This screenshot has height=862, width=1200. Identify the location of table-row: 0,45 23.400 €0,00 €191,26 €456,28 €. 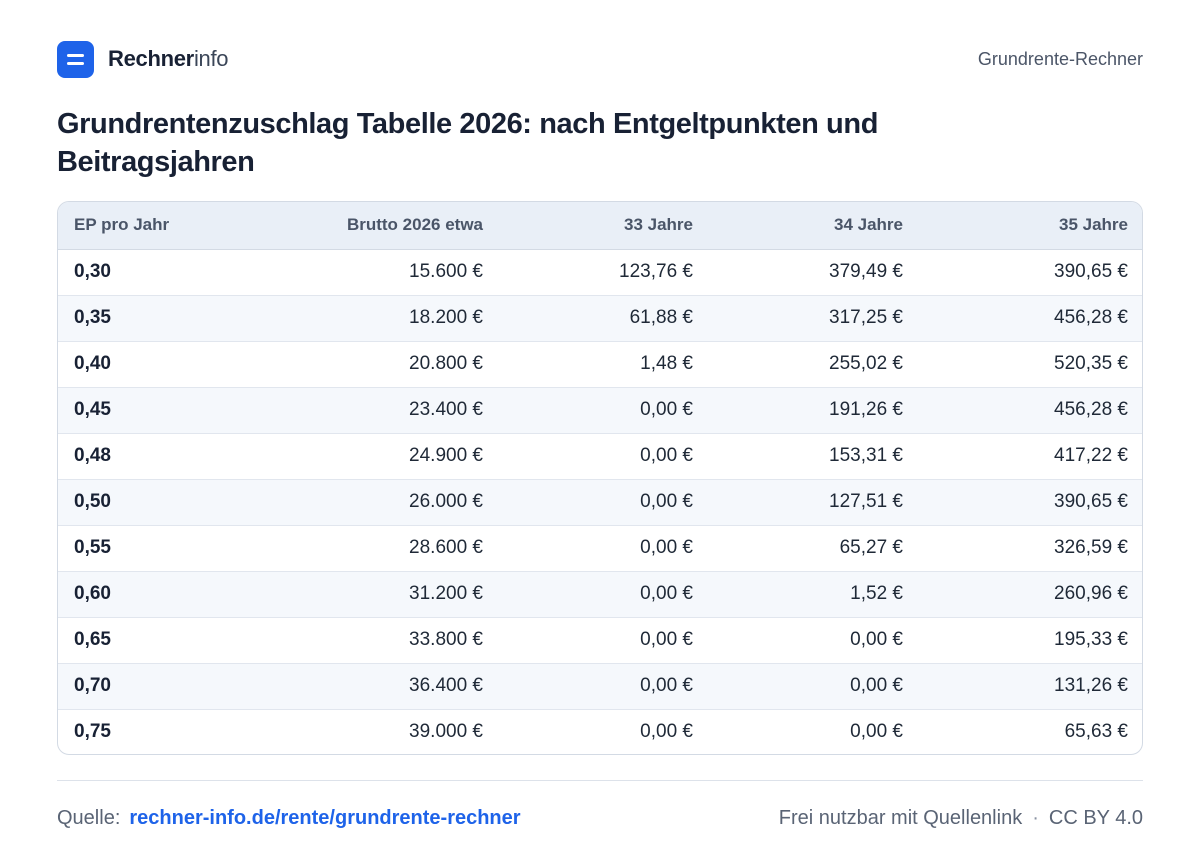
(600, 409).